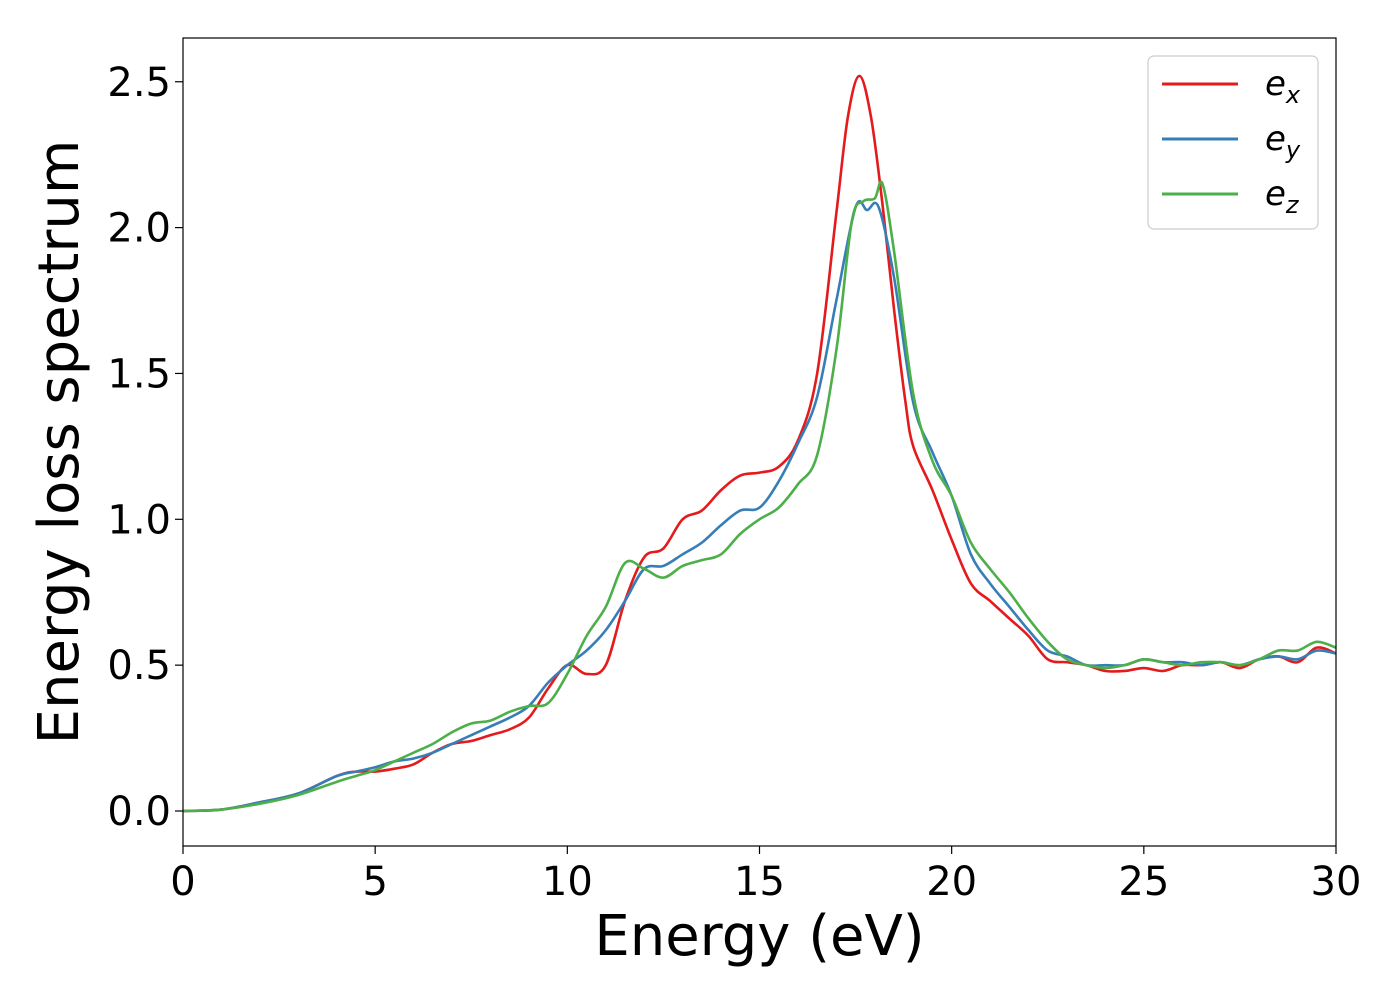  I want to click on y-axis-label: Energy loss spectrum, so click(59, 442).